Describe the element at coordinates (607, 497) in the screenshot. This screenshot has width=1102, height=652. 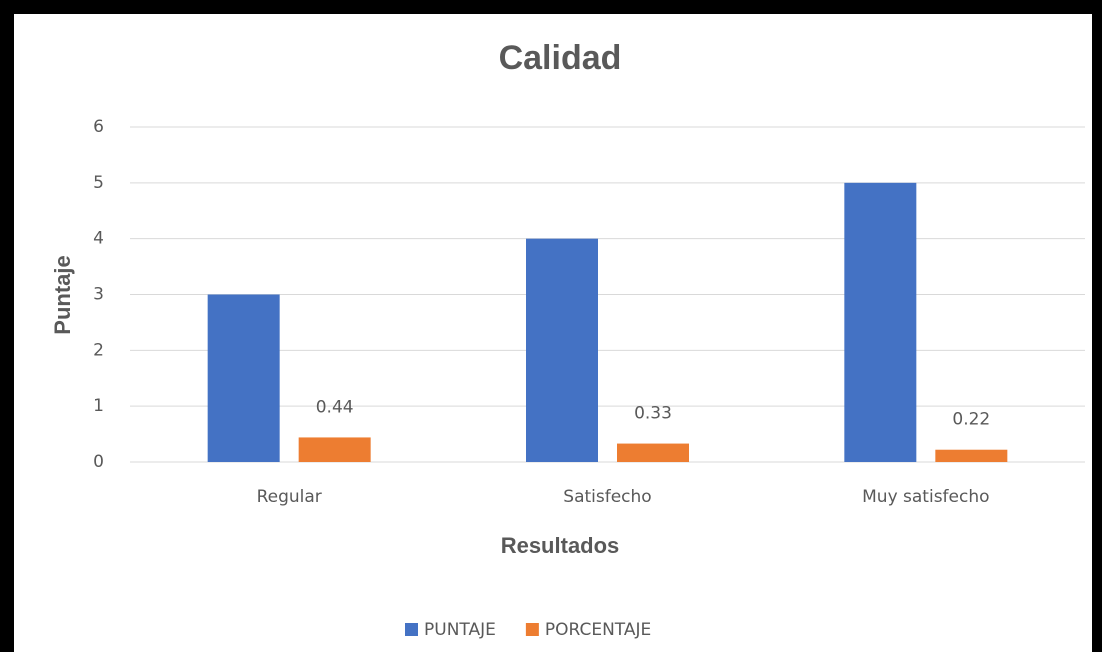
I see `x-tick-label: Satisfecho` at that location.